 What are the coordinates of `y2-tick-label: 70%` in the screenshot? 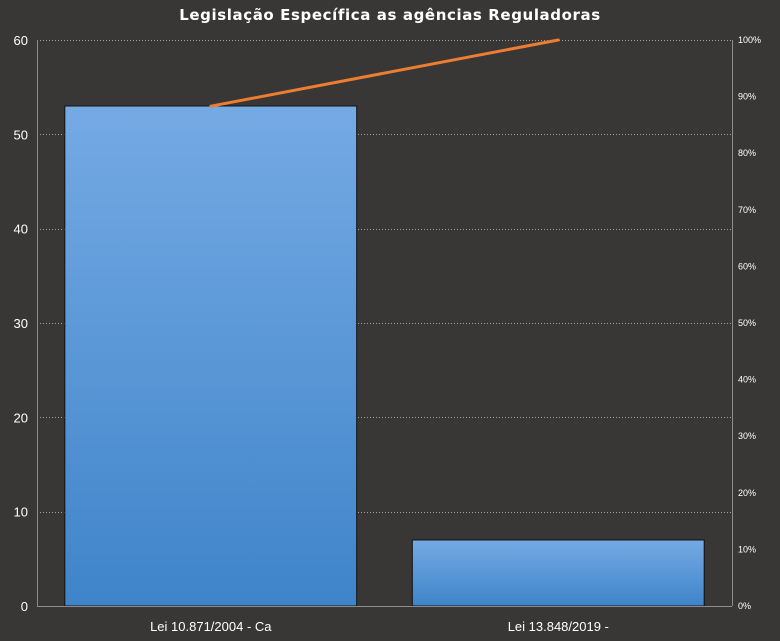 It's located at (747, 210).